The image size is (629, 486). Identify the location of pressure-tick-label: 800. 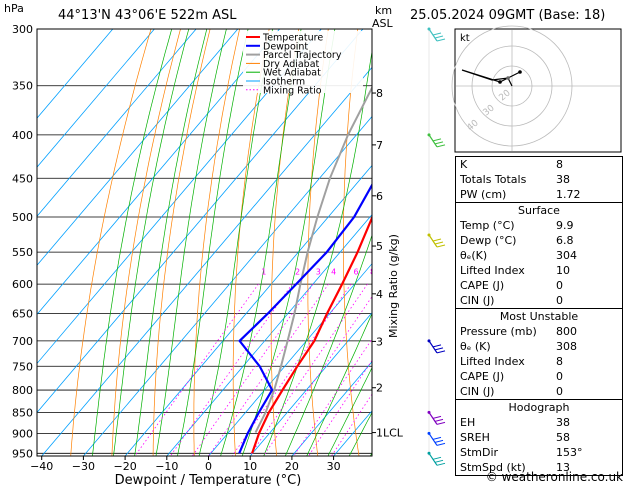
(22, 390).